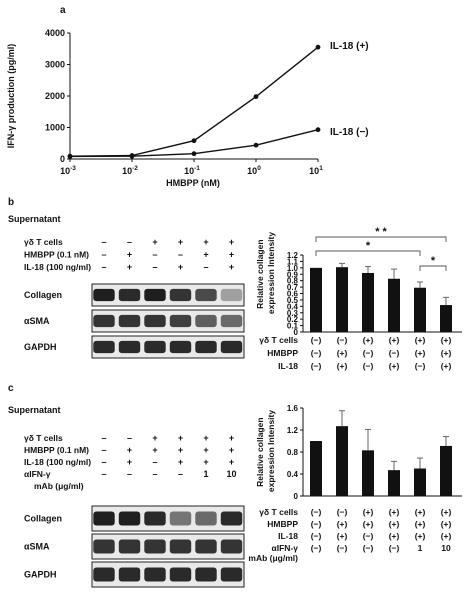  I want to click on x-tick-exponent: 0, so click(259, 168).